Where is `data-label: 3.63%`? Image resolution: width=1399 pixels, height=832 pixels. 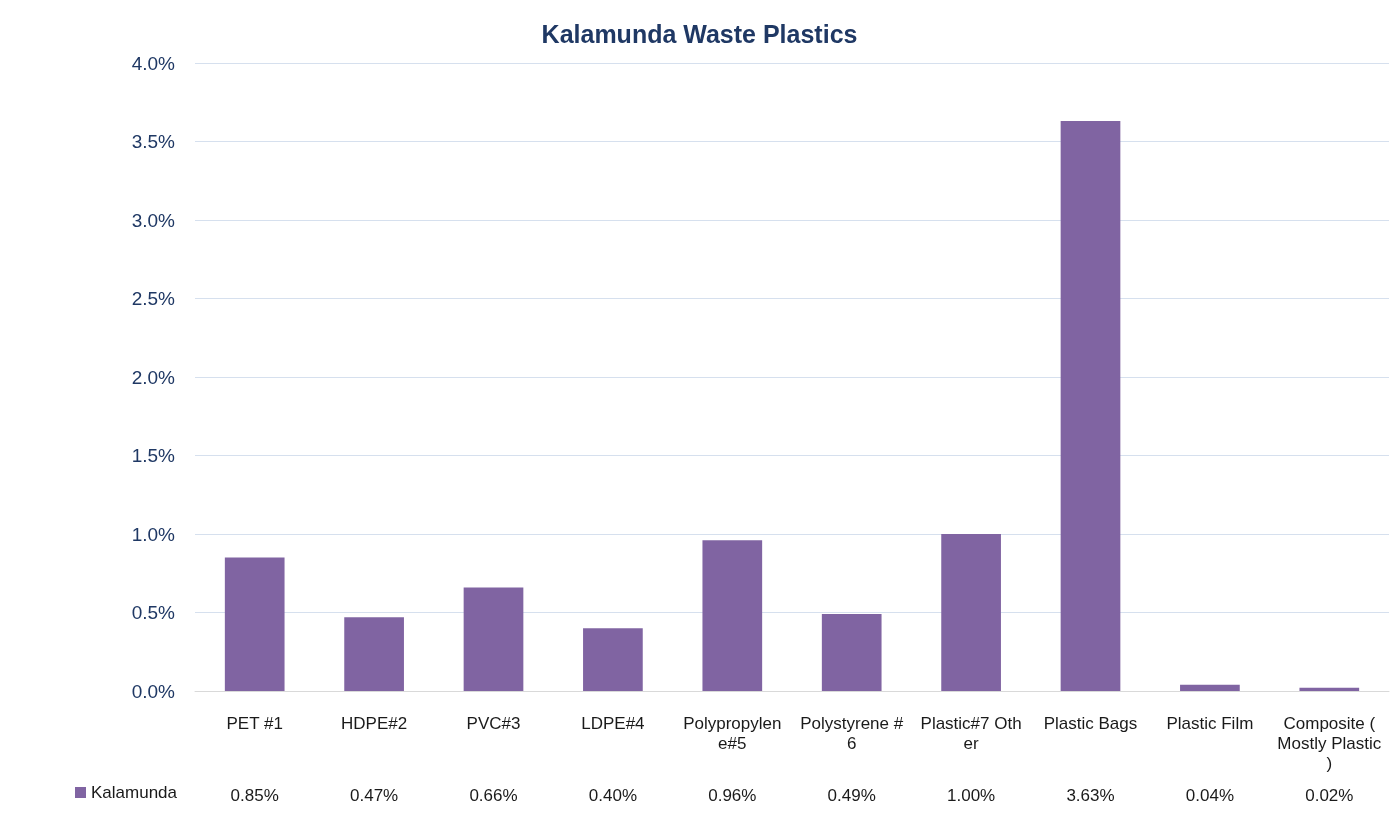 data-label: 3.63% is located at coordinates (1090, 795).